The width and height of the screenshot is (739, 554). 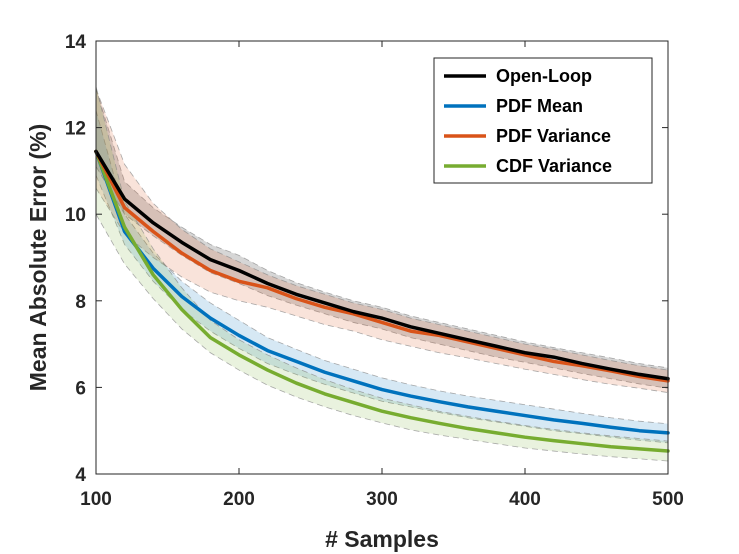 I want to click on y-tick-label: 14, so click(x=76, y=42).